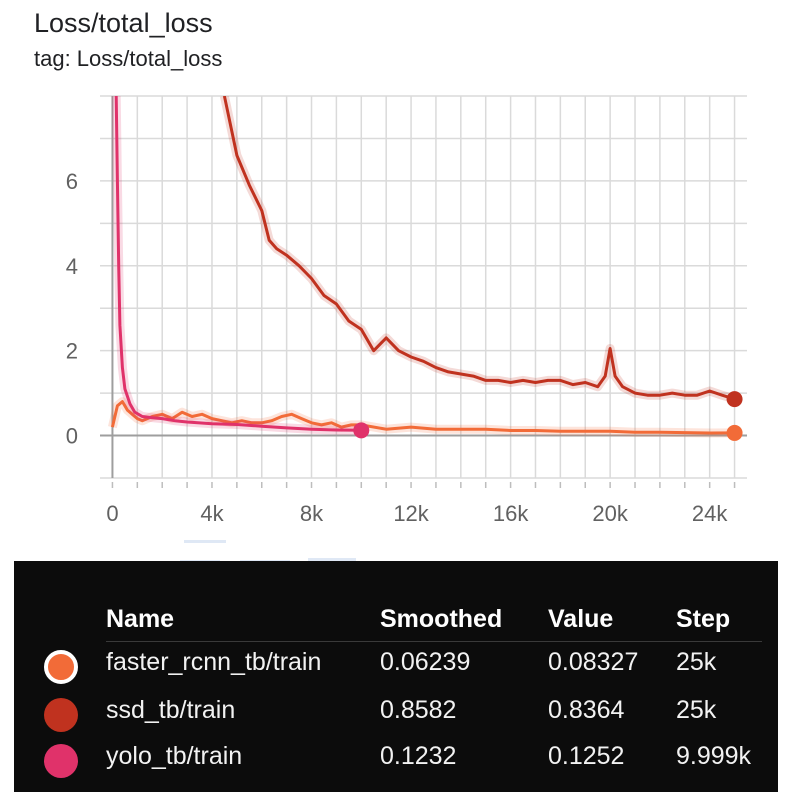 The height and width of the screenshot is (806, 794). What do you see at coordinates (214, 662) in the screenshot?
I see `row-name: faster_rcnn_tb/train` at bounding box center [214, 662].